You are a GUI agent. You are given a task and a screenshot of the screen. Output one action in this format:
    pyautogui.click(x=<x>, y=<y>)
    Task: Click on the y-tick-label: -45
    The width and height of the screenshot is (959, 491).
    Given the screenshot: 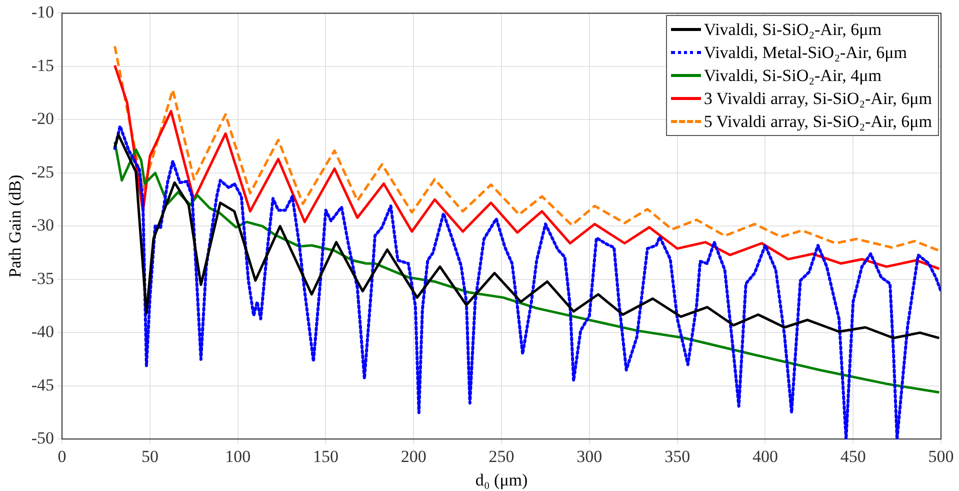 What is the action you would take?
    pyautogui.click(x=42, y=384)
    